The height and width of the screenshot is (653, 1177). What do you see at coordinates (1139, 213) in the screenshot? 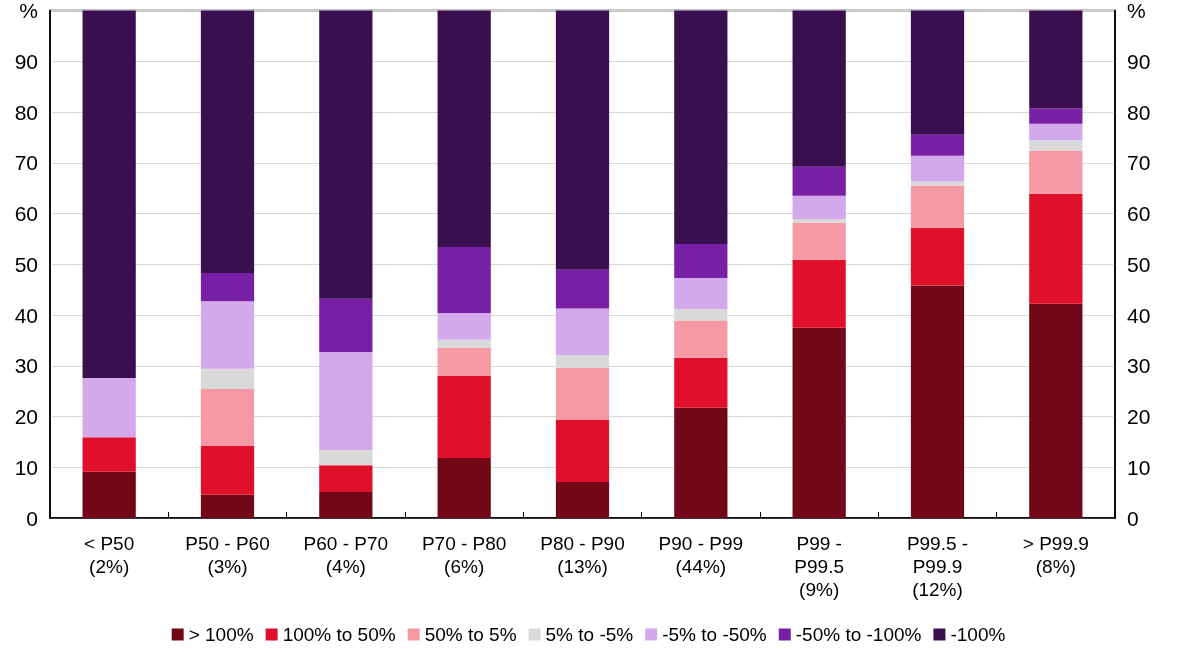
I see `y2-tick-label: 60` at bounding box center [1139, 213].